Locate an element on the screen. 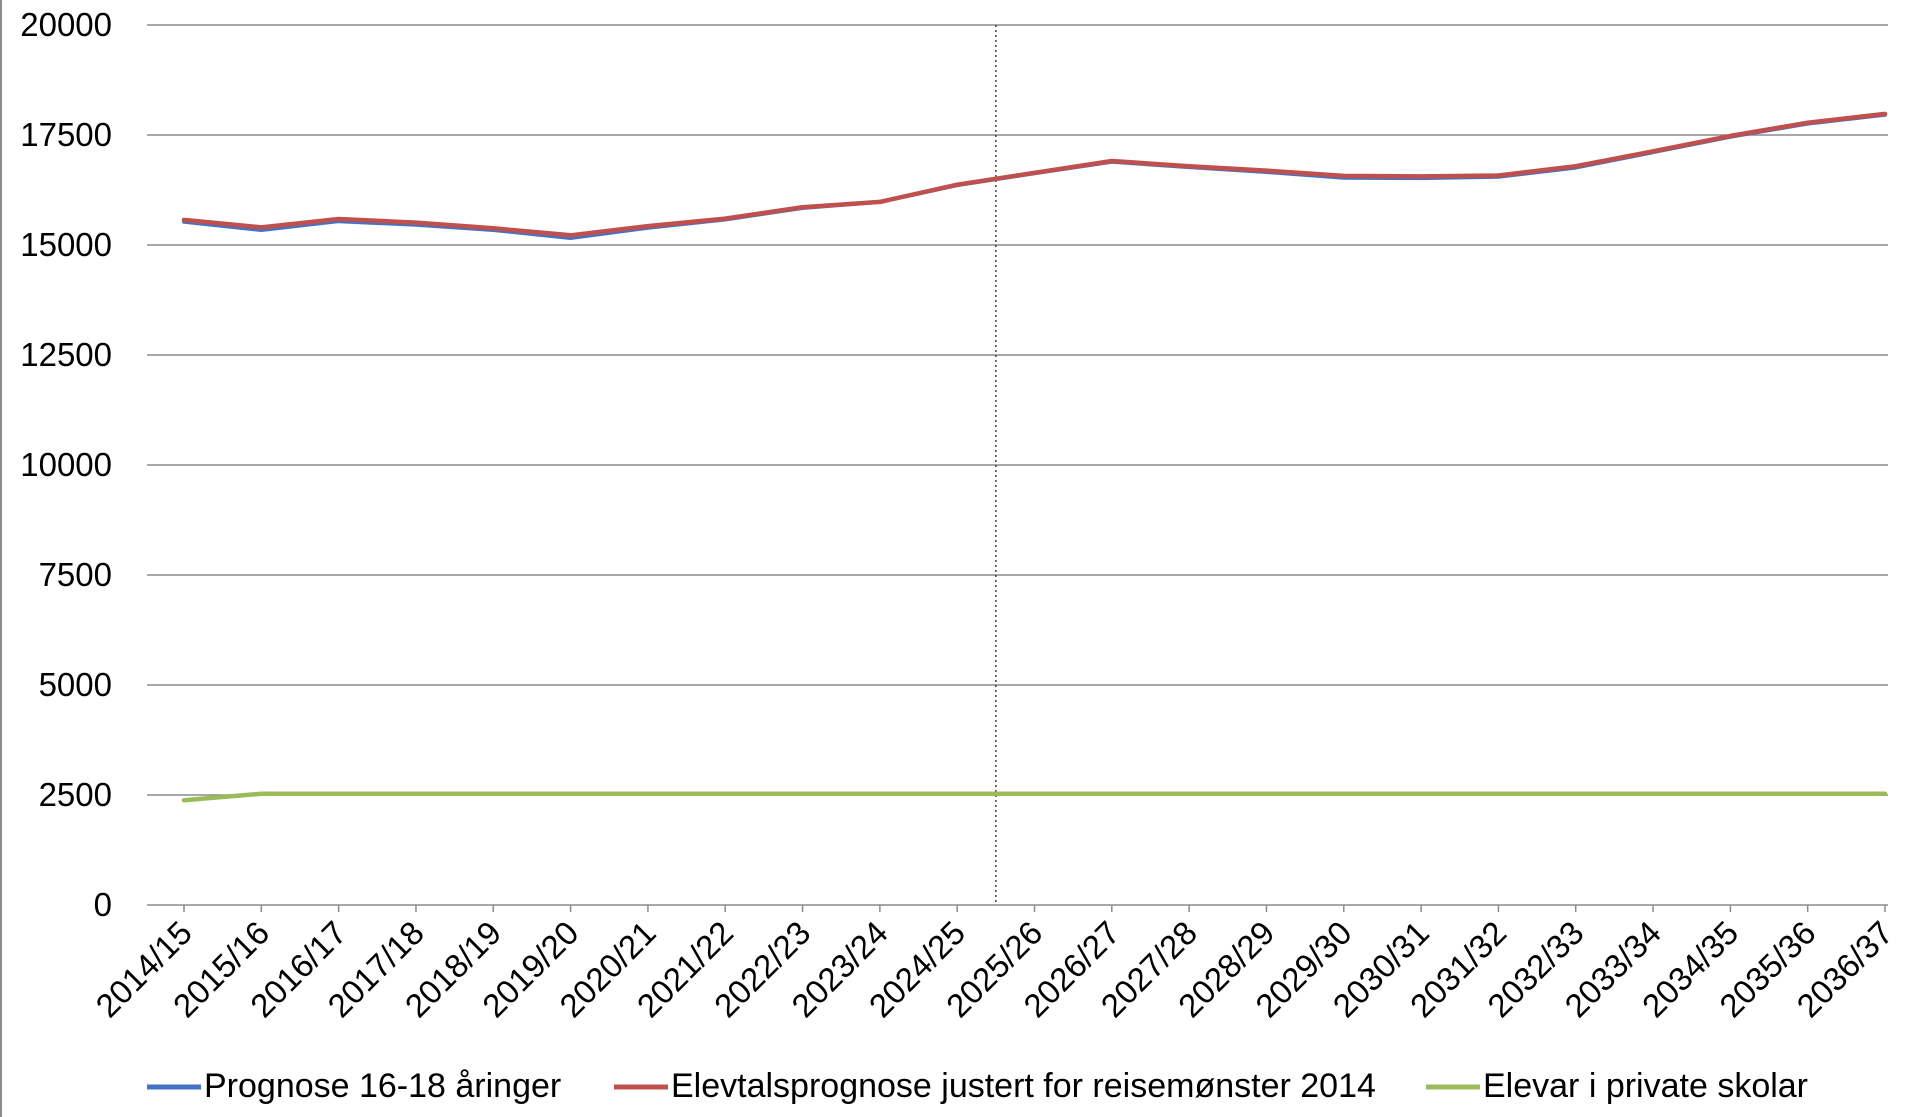  legend-label: Prognose 16-18 åringer is located at coordinates (382, 1086).